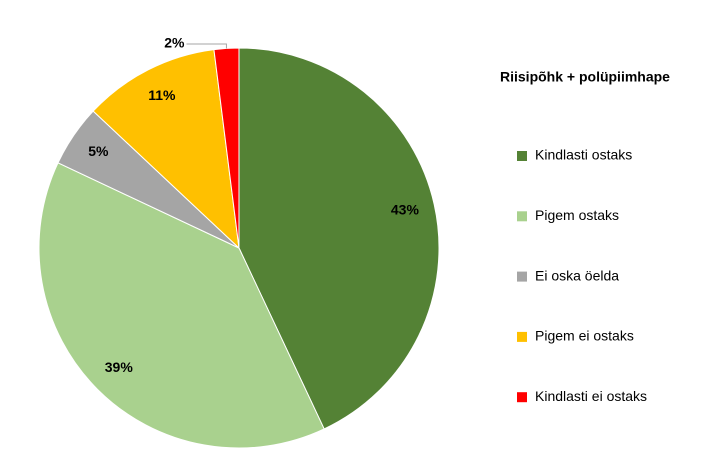 This screenshot has height=466, width=725. What do you see at coordinates (405, 210) in the screenshot?
I see `data-label: 43%` at bounding box center [405, 210].